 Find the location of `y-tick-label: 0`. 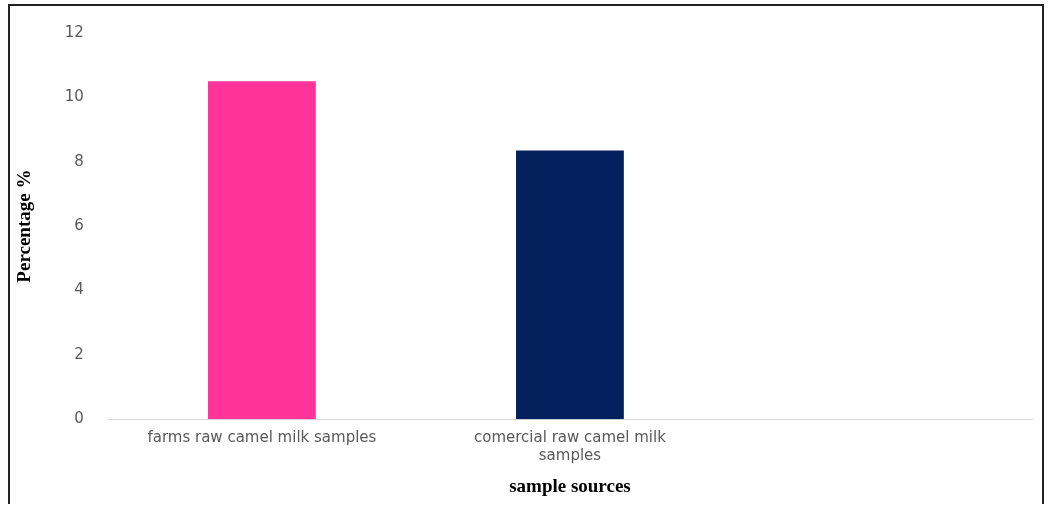

y-tick-label: 0 is located at coordinates (79, 418).